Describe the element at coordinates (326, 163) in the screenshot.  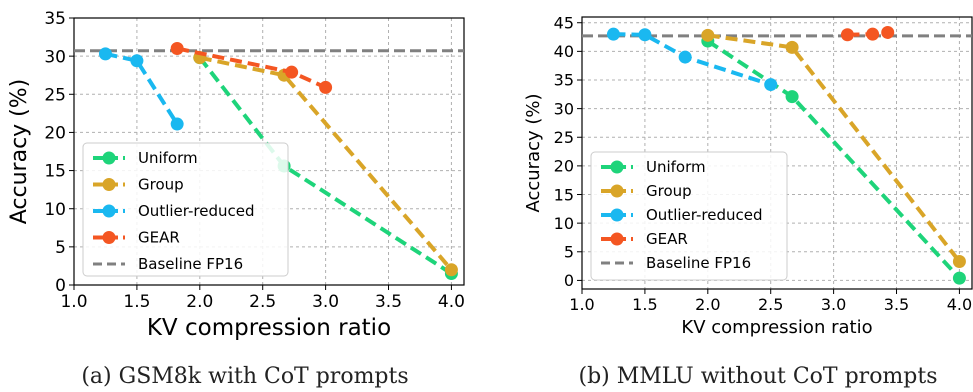
I see `series-line-group` at that location.